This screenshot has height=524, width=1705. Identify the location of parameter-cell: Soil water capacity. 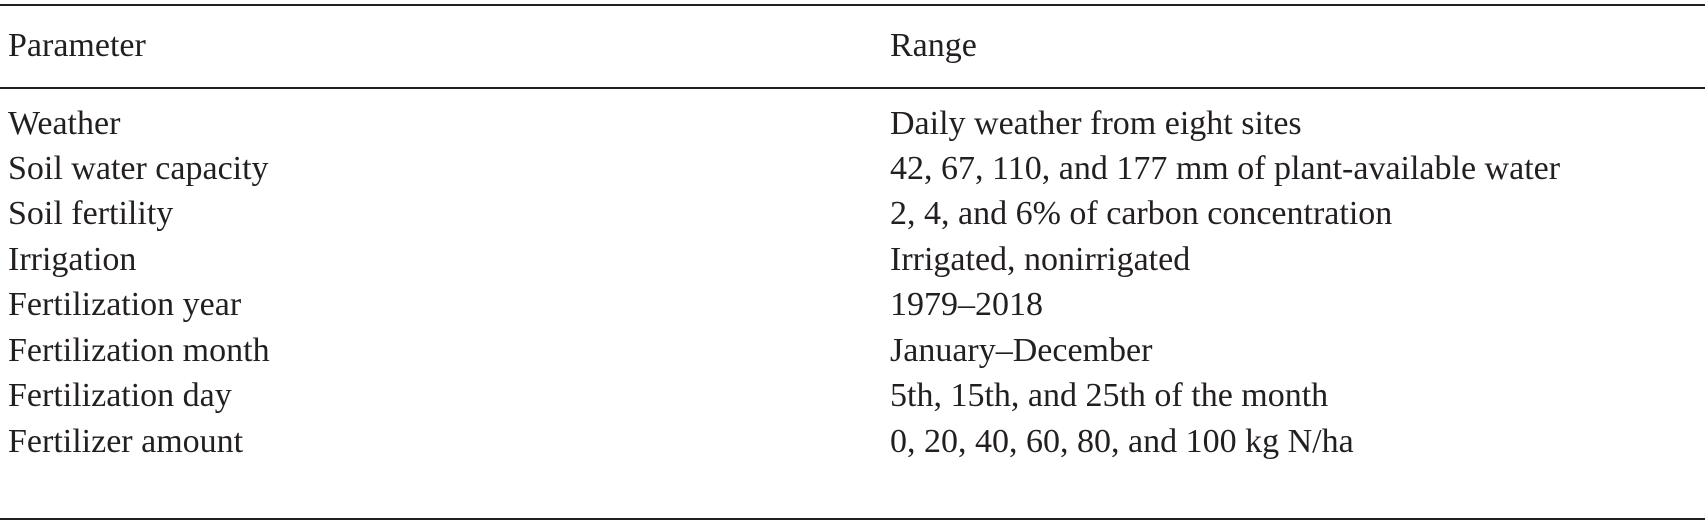
(138, 168).